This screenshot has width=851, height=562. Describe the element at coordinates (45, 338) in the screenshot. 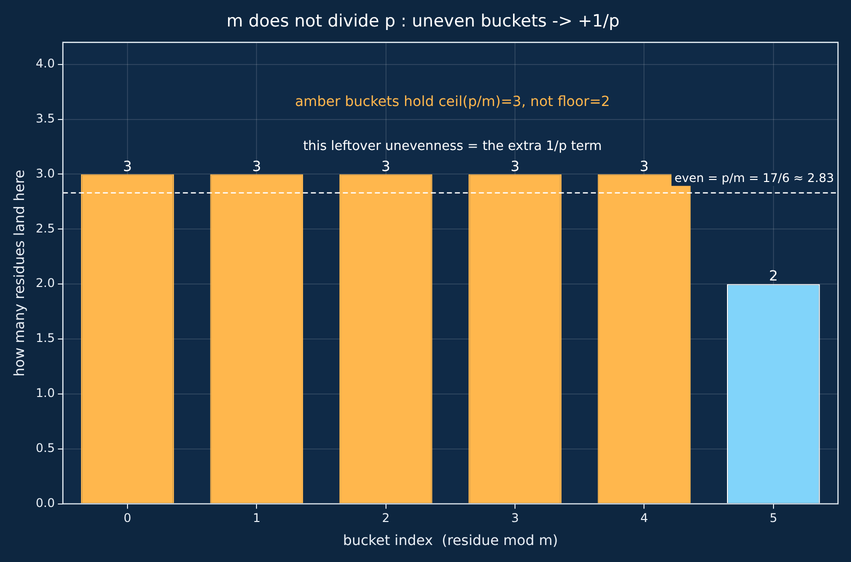

I see `y-tick-label: 1.5` at that location.